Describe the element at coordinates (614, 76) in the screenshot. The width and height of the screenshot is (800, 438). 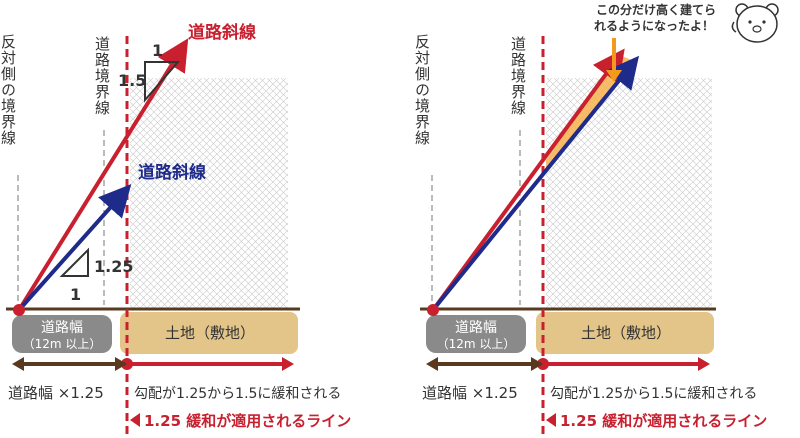
I see `gain-indicator-arrow-head` at that location.